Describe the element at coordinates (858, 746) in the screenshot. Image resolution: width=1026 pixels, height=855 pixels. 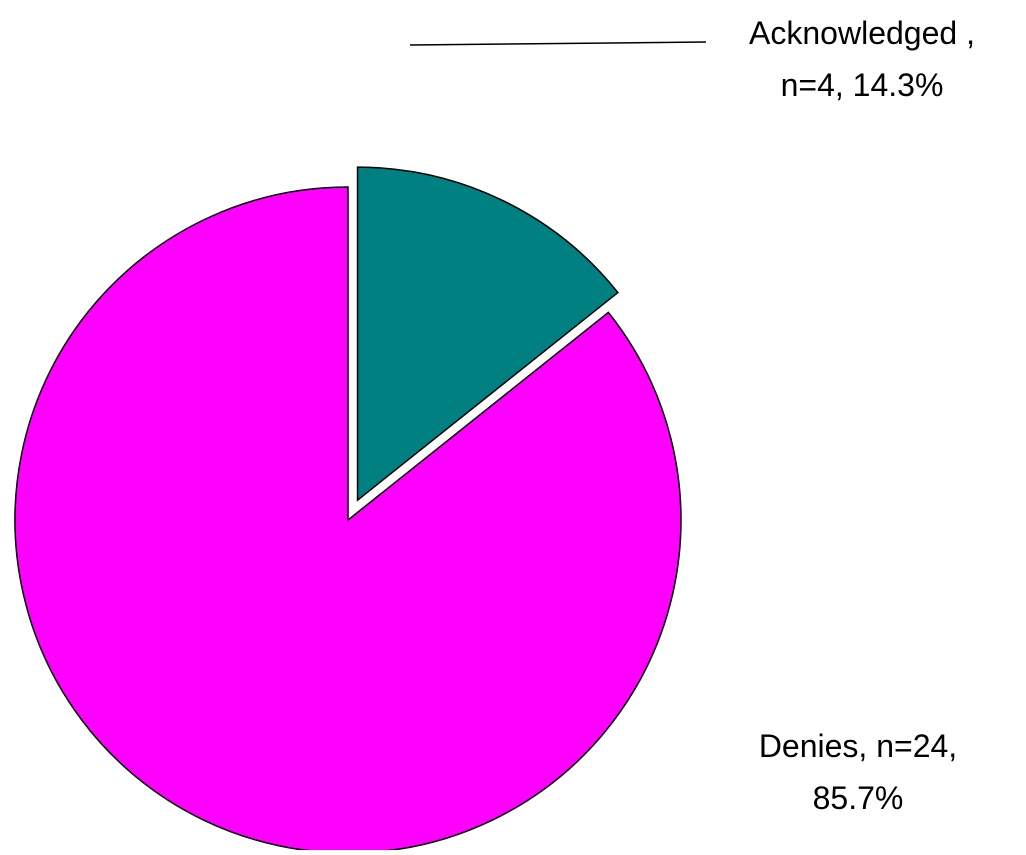
I see `data-label-line: Denies, n=24,` at that location.